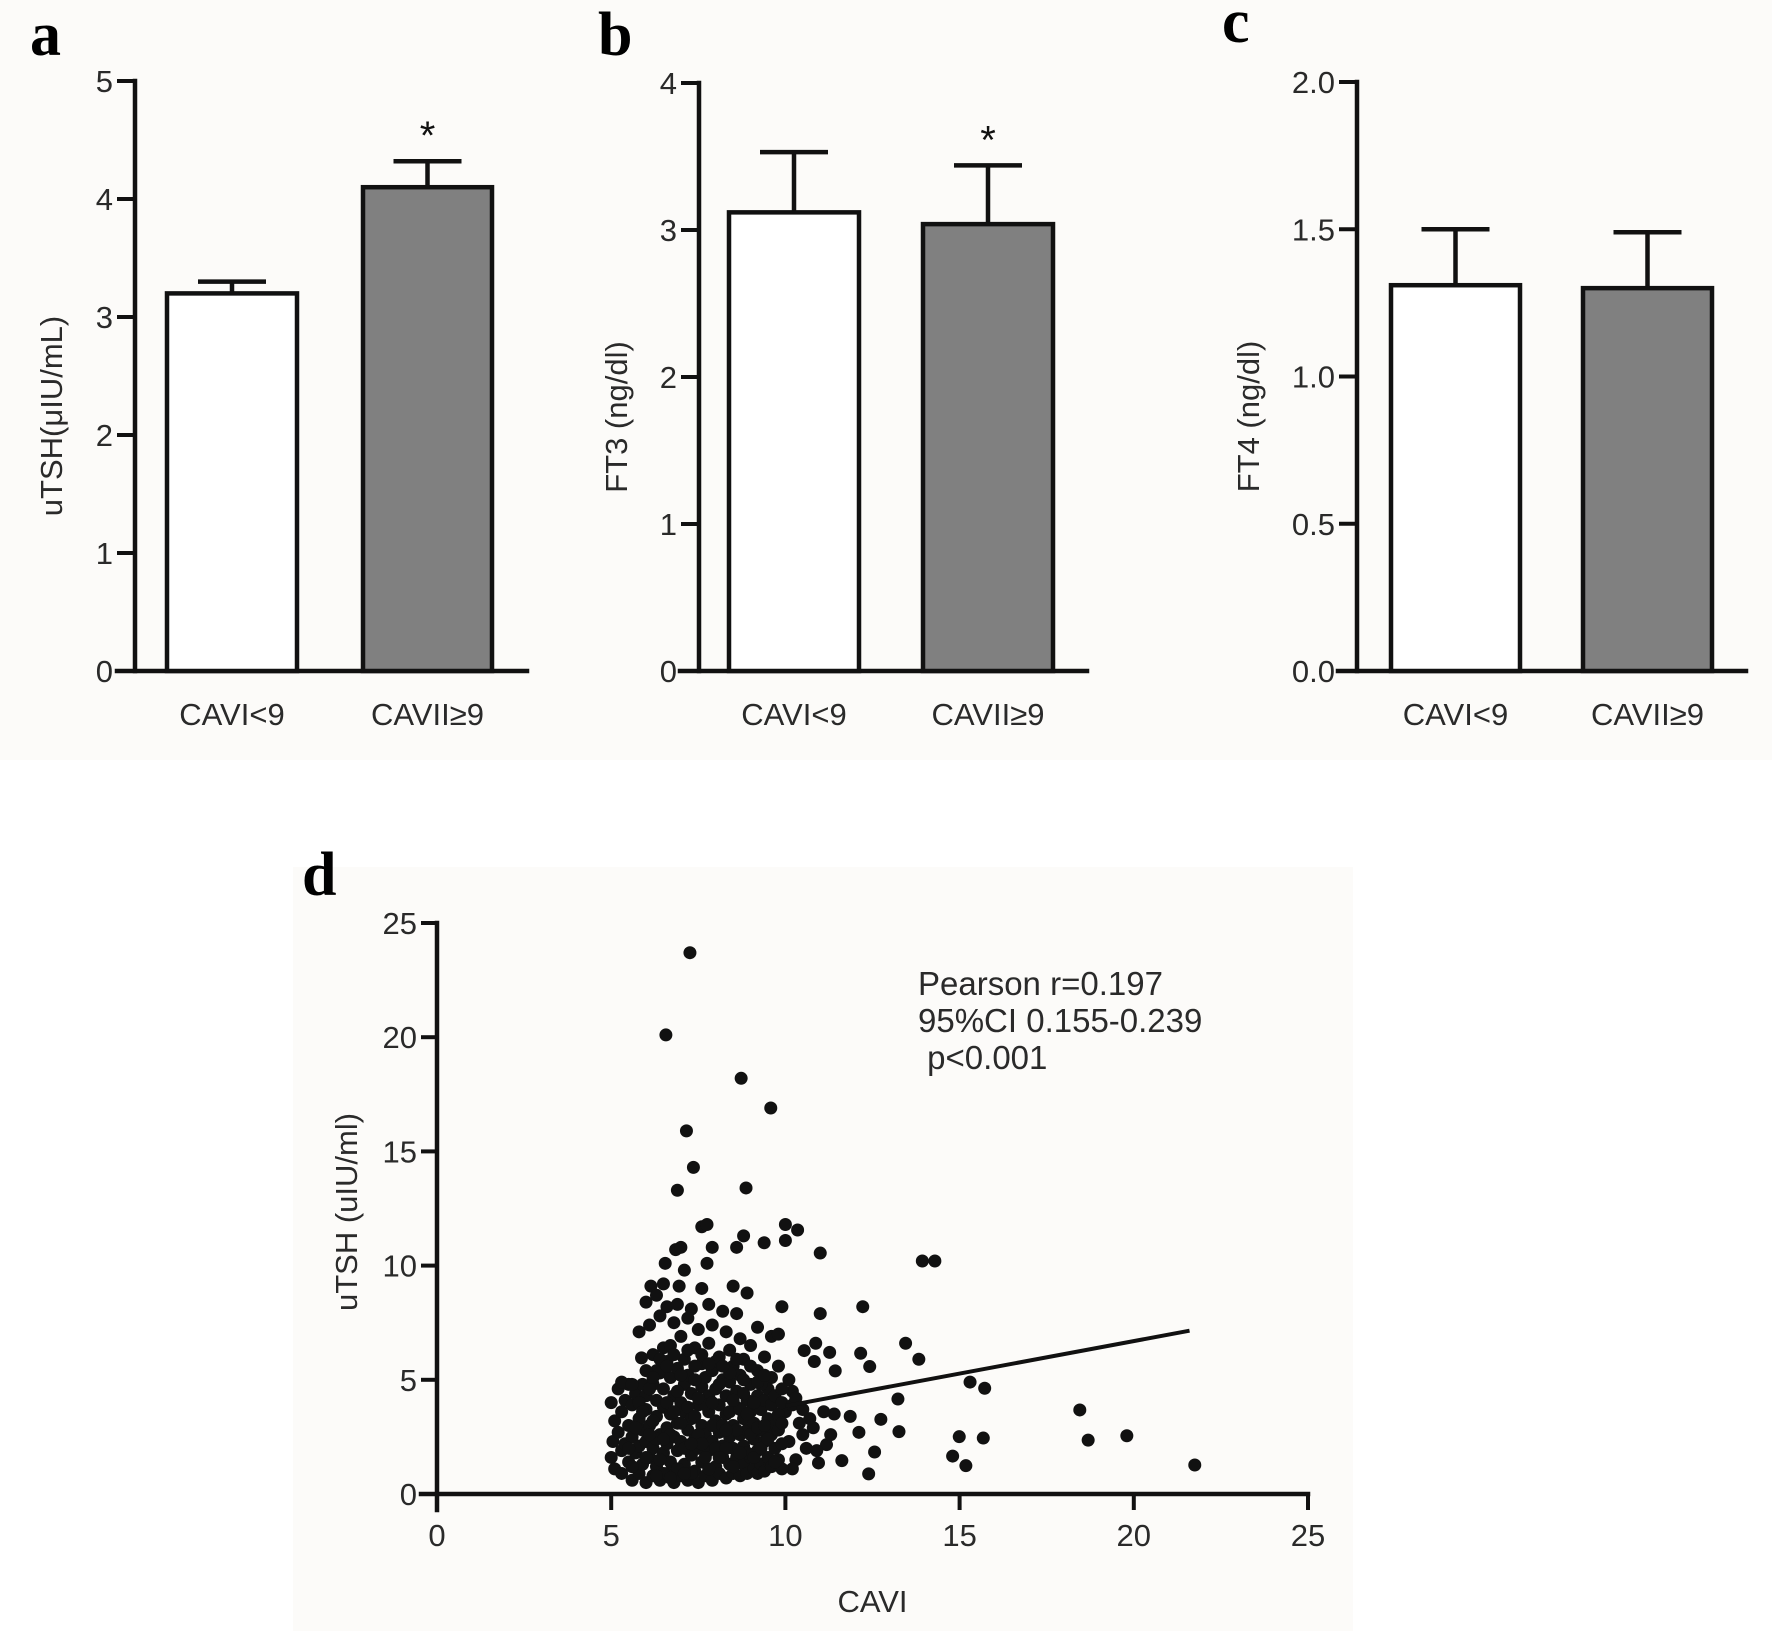 The width and height of the screenshot is (1772, 1631). Describe the element at coordinates (785, 1535) in the screenshot. I see `x-tick-label: 10` at that location.